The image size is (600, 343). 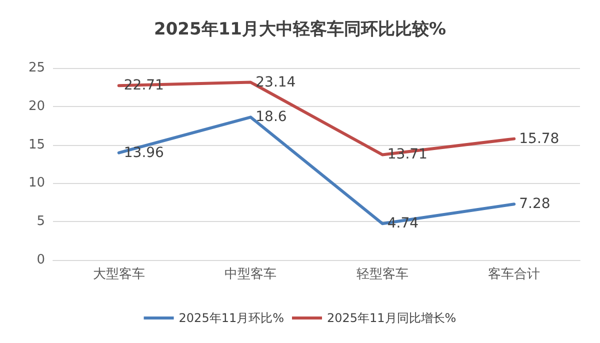 I want to click on data-label: 18.6, so click(x=271, y=117).